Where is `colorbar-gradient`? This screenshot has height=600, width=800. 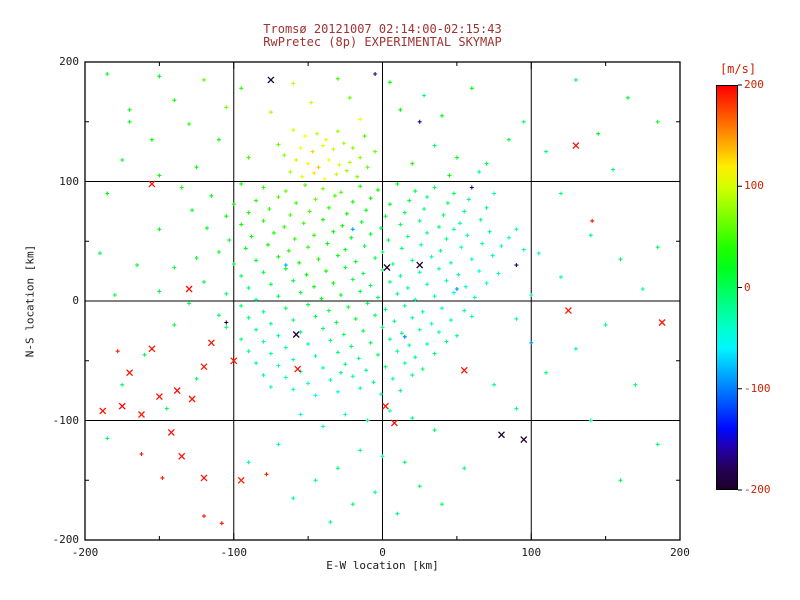 colorbar-gradient is located at coordinates (727, 287).